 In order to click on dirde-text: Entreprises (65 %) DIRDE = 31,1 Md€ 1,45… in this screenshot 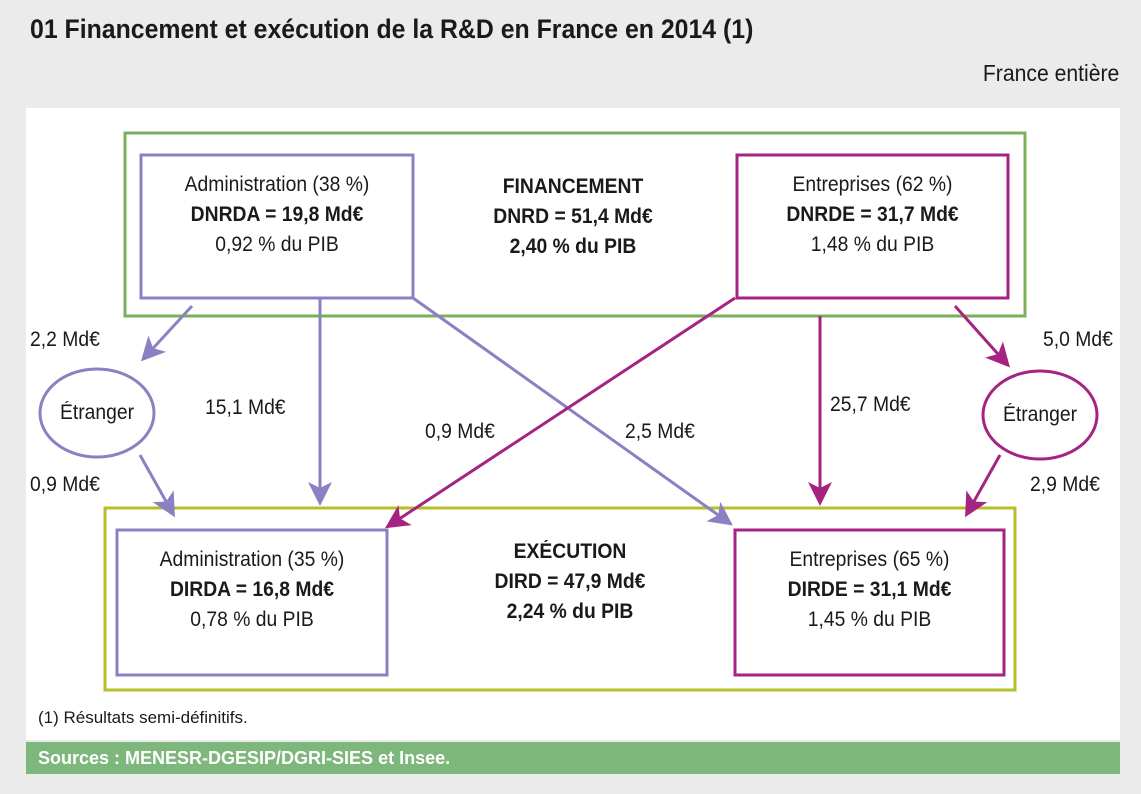, I will do `click(869, 590)`.